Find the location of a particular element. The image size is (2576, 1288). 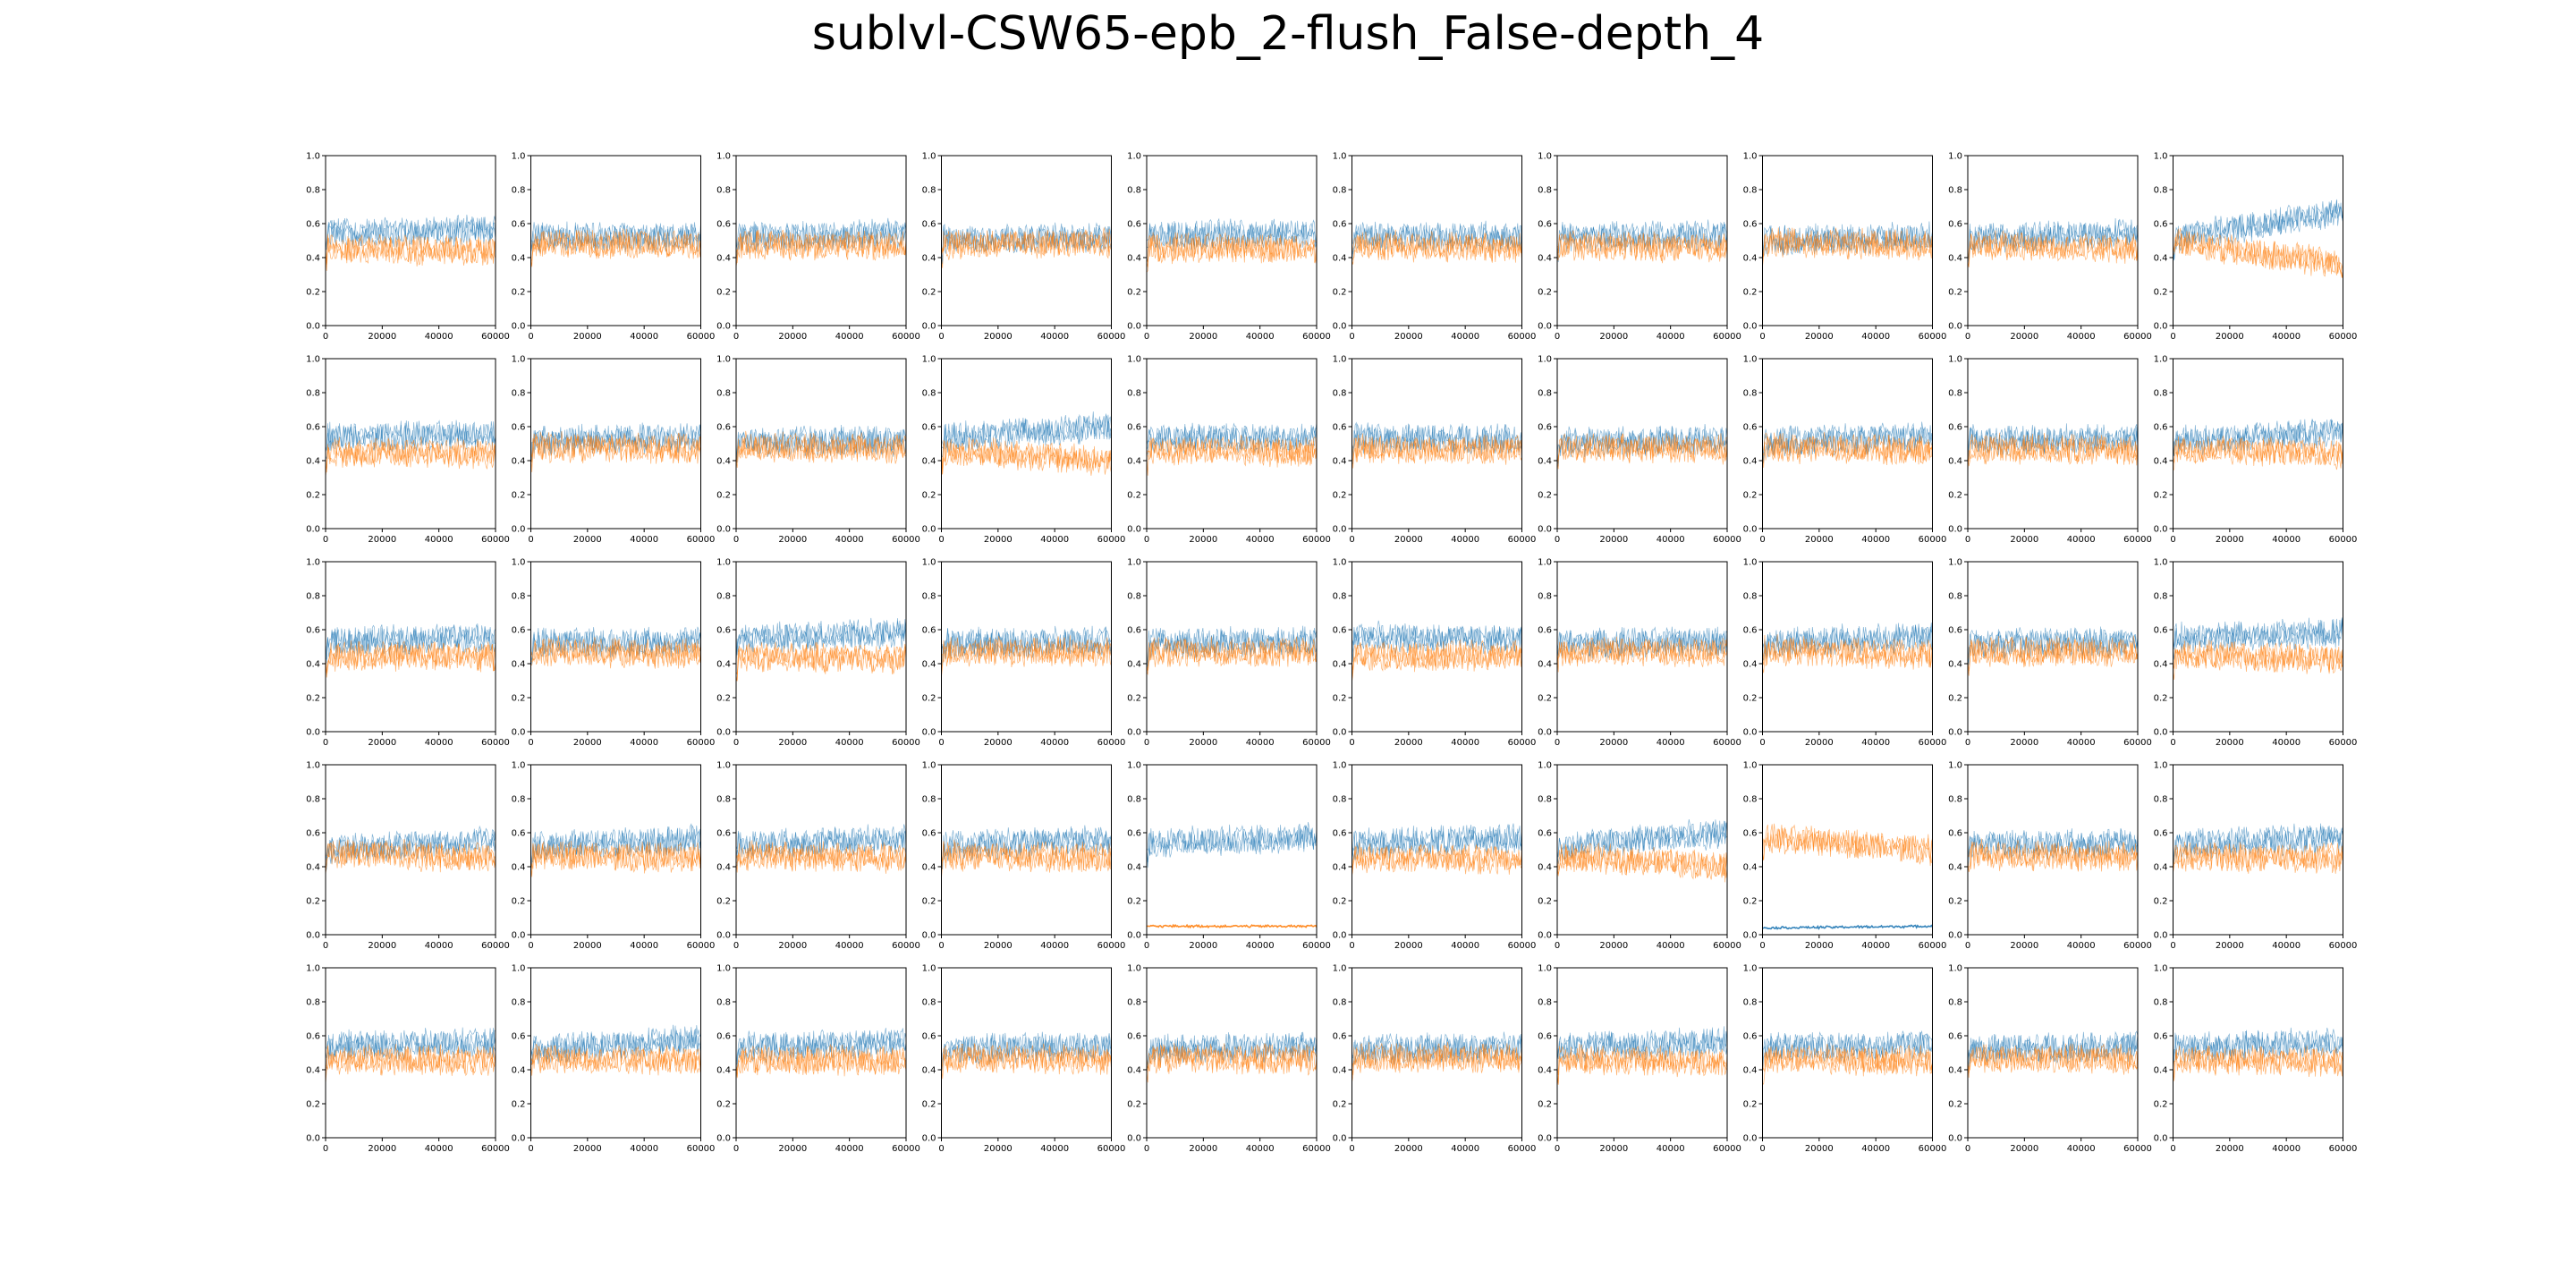

subplot-1-7: 0.0 0.2 0.4 0.6 0.8 1.0 0 20000 40000 60000 is located at coordinates (1845, 450).